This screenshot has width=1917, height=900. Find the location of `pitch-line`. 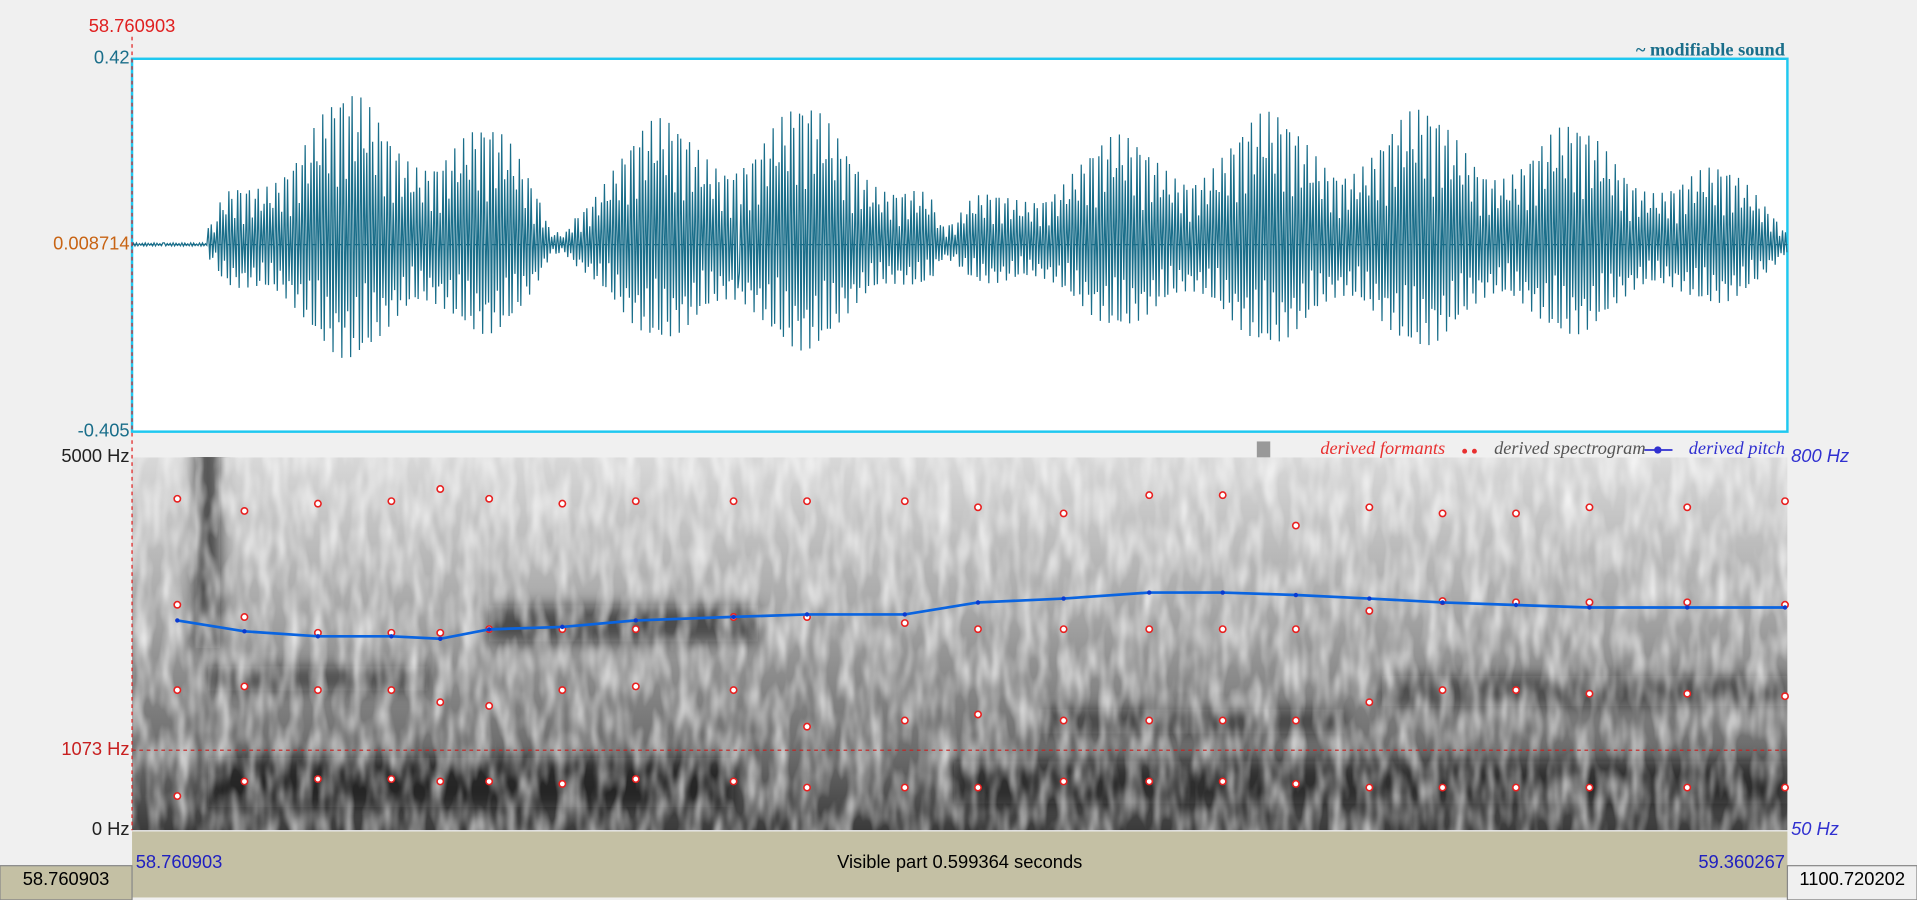

pitch-line is located at coordinates (981, 616).